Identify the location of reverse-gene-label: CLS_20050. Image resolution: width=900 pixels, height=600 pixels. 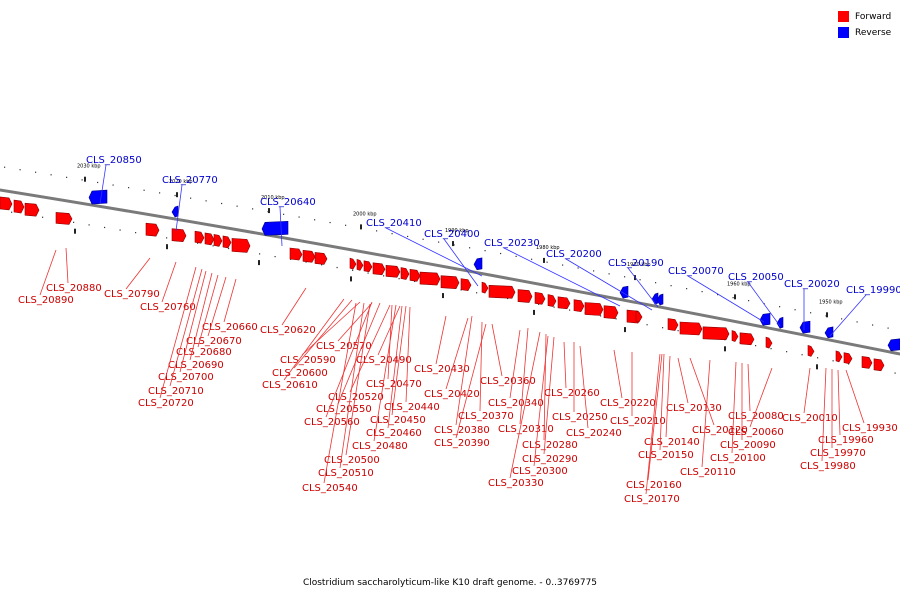
(756, 277).